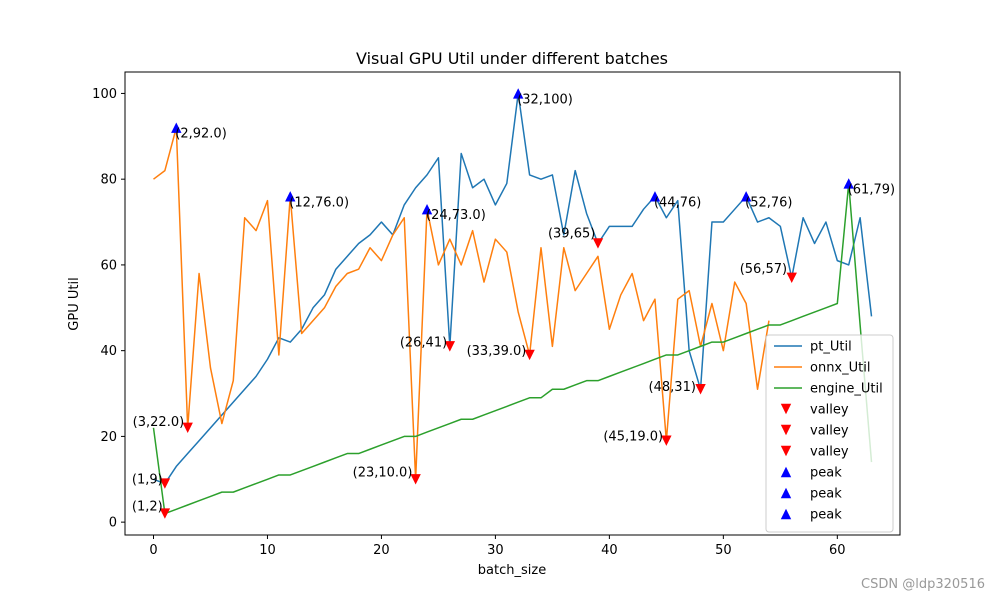  Describe the element at coordinates (609, 550) in the screenshot. I see `x-tick-label: 40` at that location.